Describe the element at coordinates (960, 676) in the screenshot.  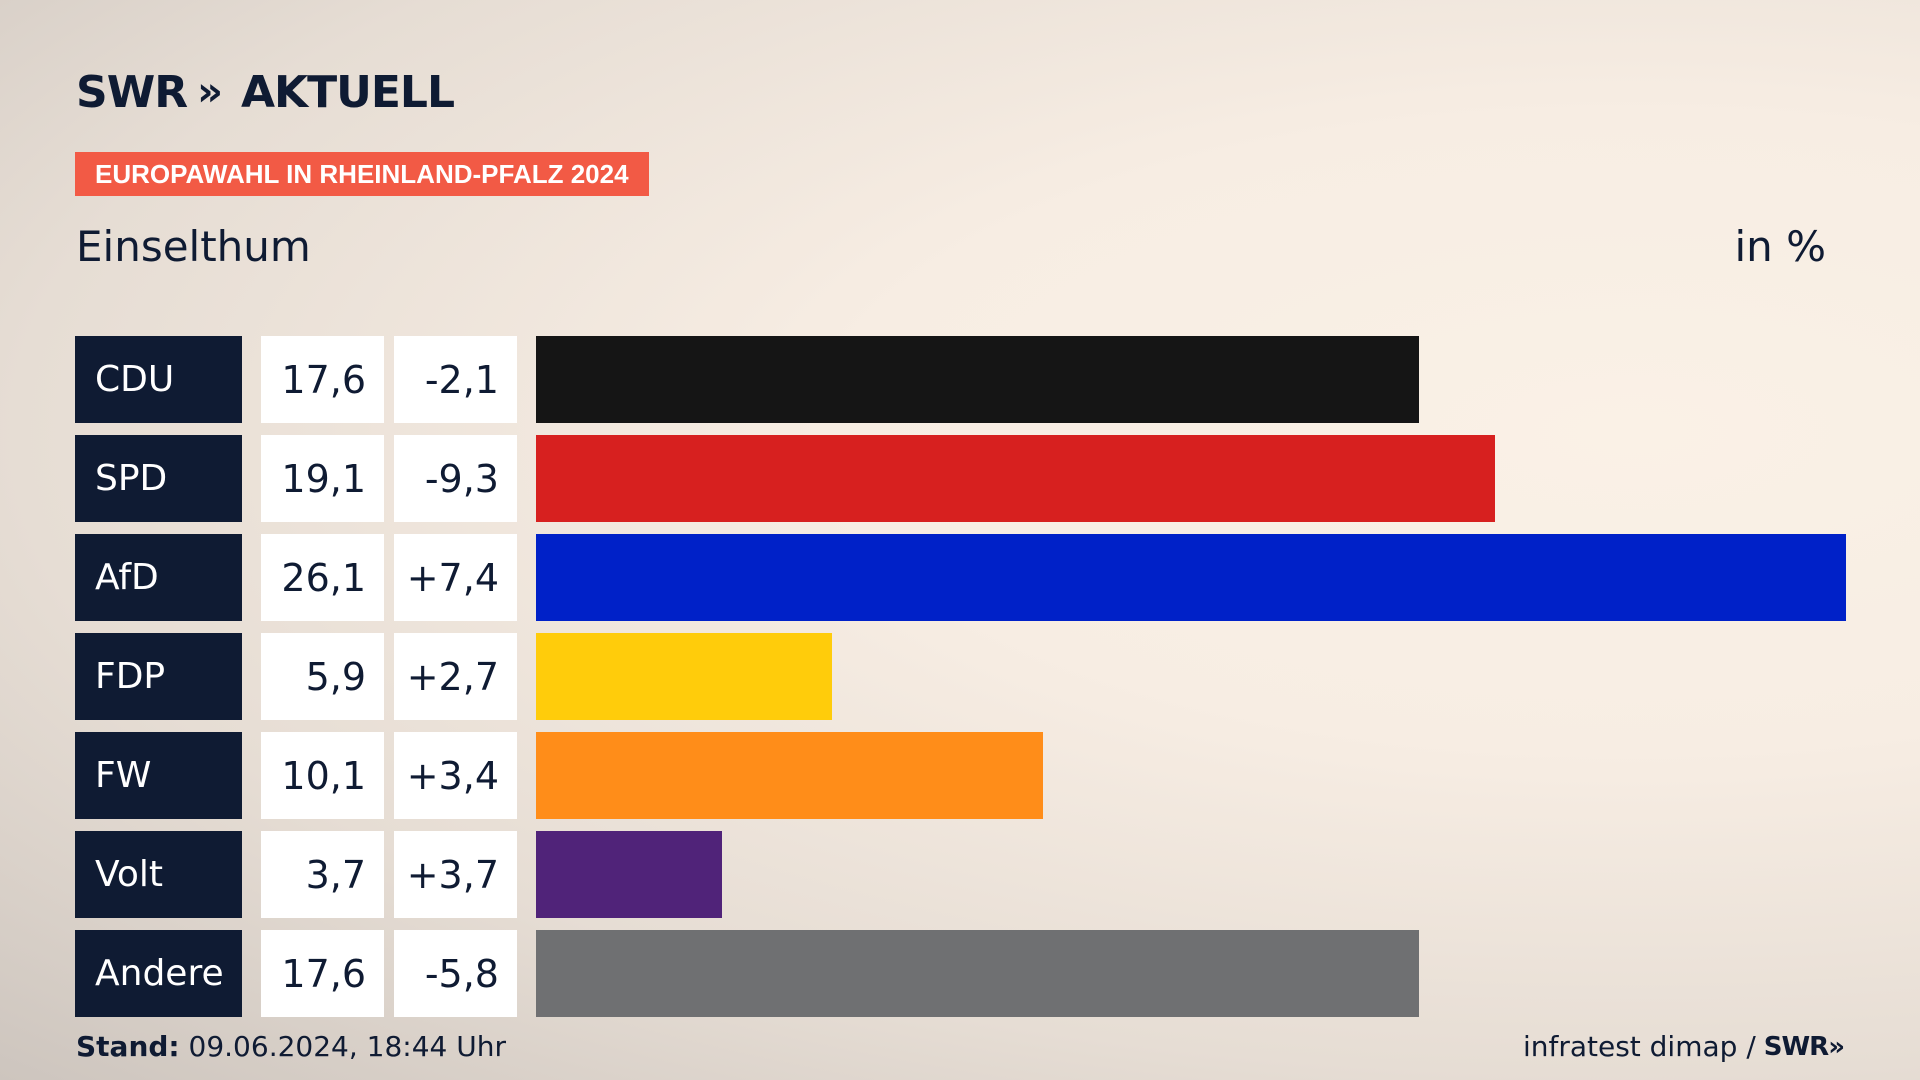
I see `chart-row-fdp: FDP 5,9 +2,7` at that location.